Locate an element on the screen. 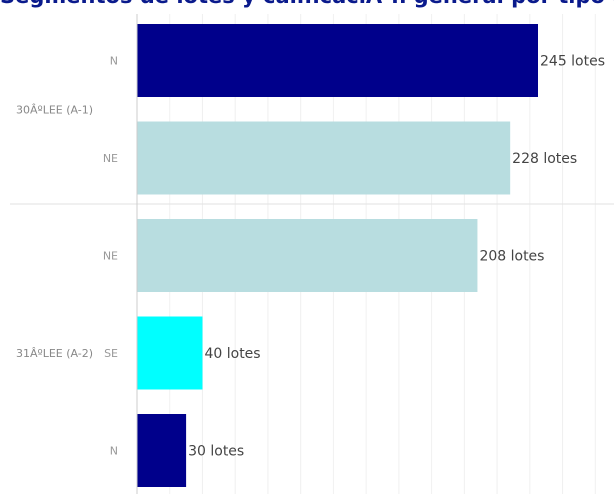 Image resolution: width=614 pixels, height=494 pixels. bar-value-label: 30 lotes is located at coordinates (216, 452).